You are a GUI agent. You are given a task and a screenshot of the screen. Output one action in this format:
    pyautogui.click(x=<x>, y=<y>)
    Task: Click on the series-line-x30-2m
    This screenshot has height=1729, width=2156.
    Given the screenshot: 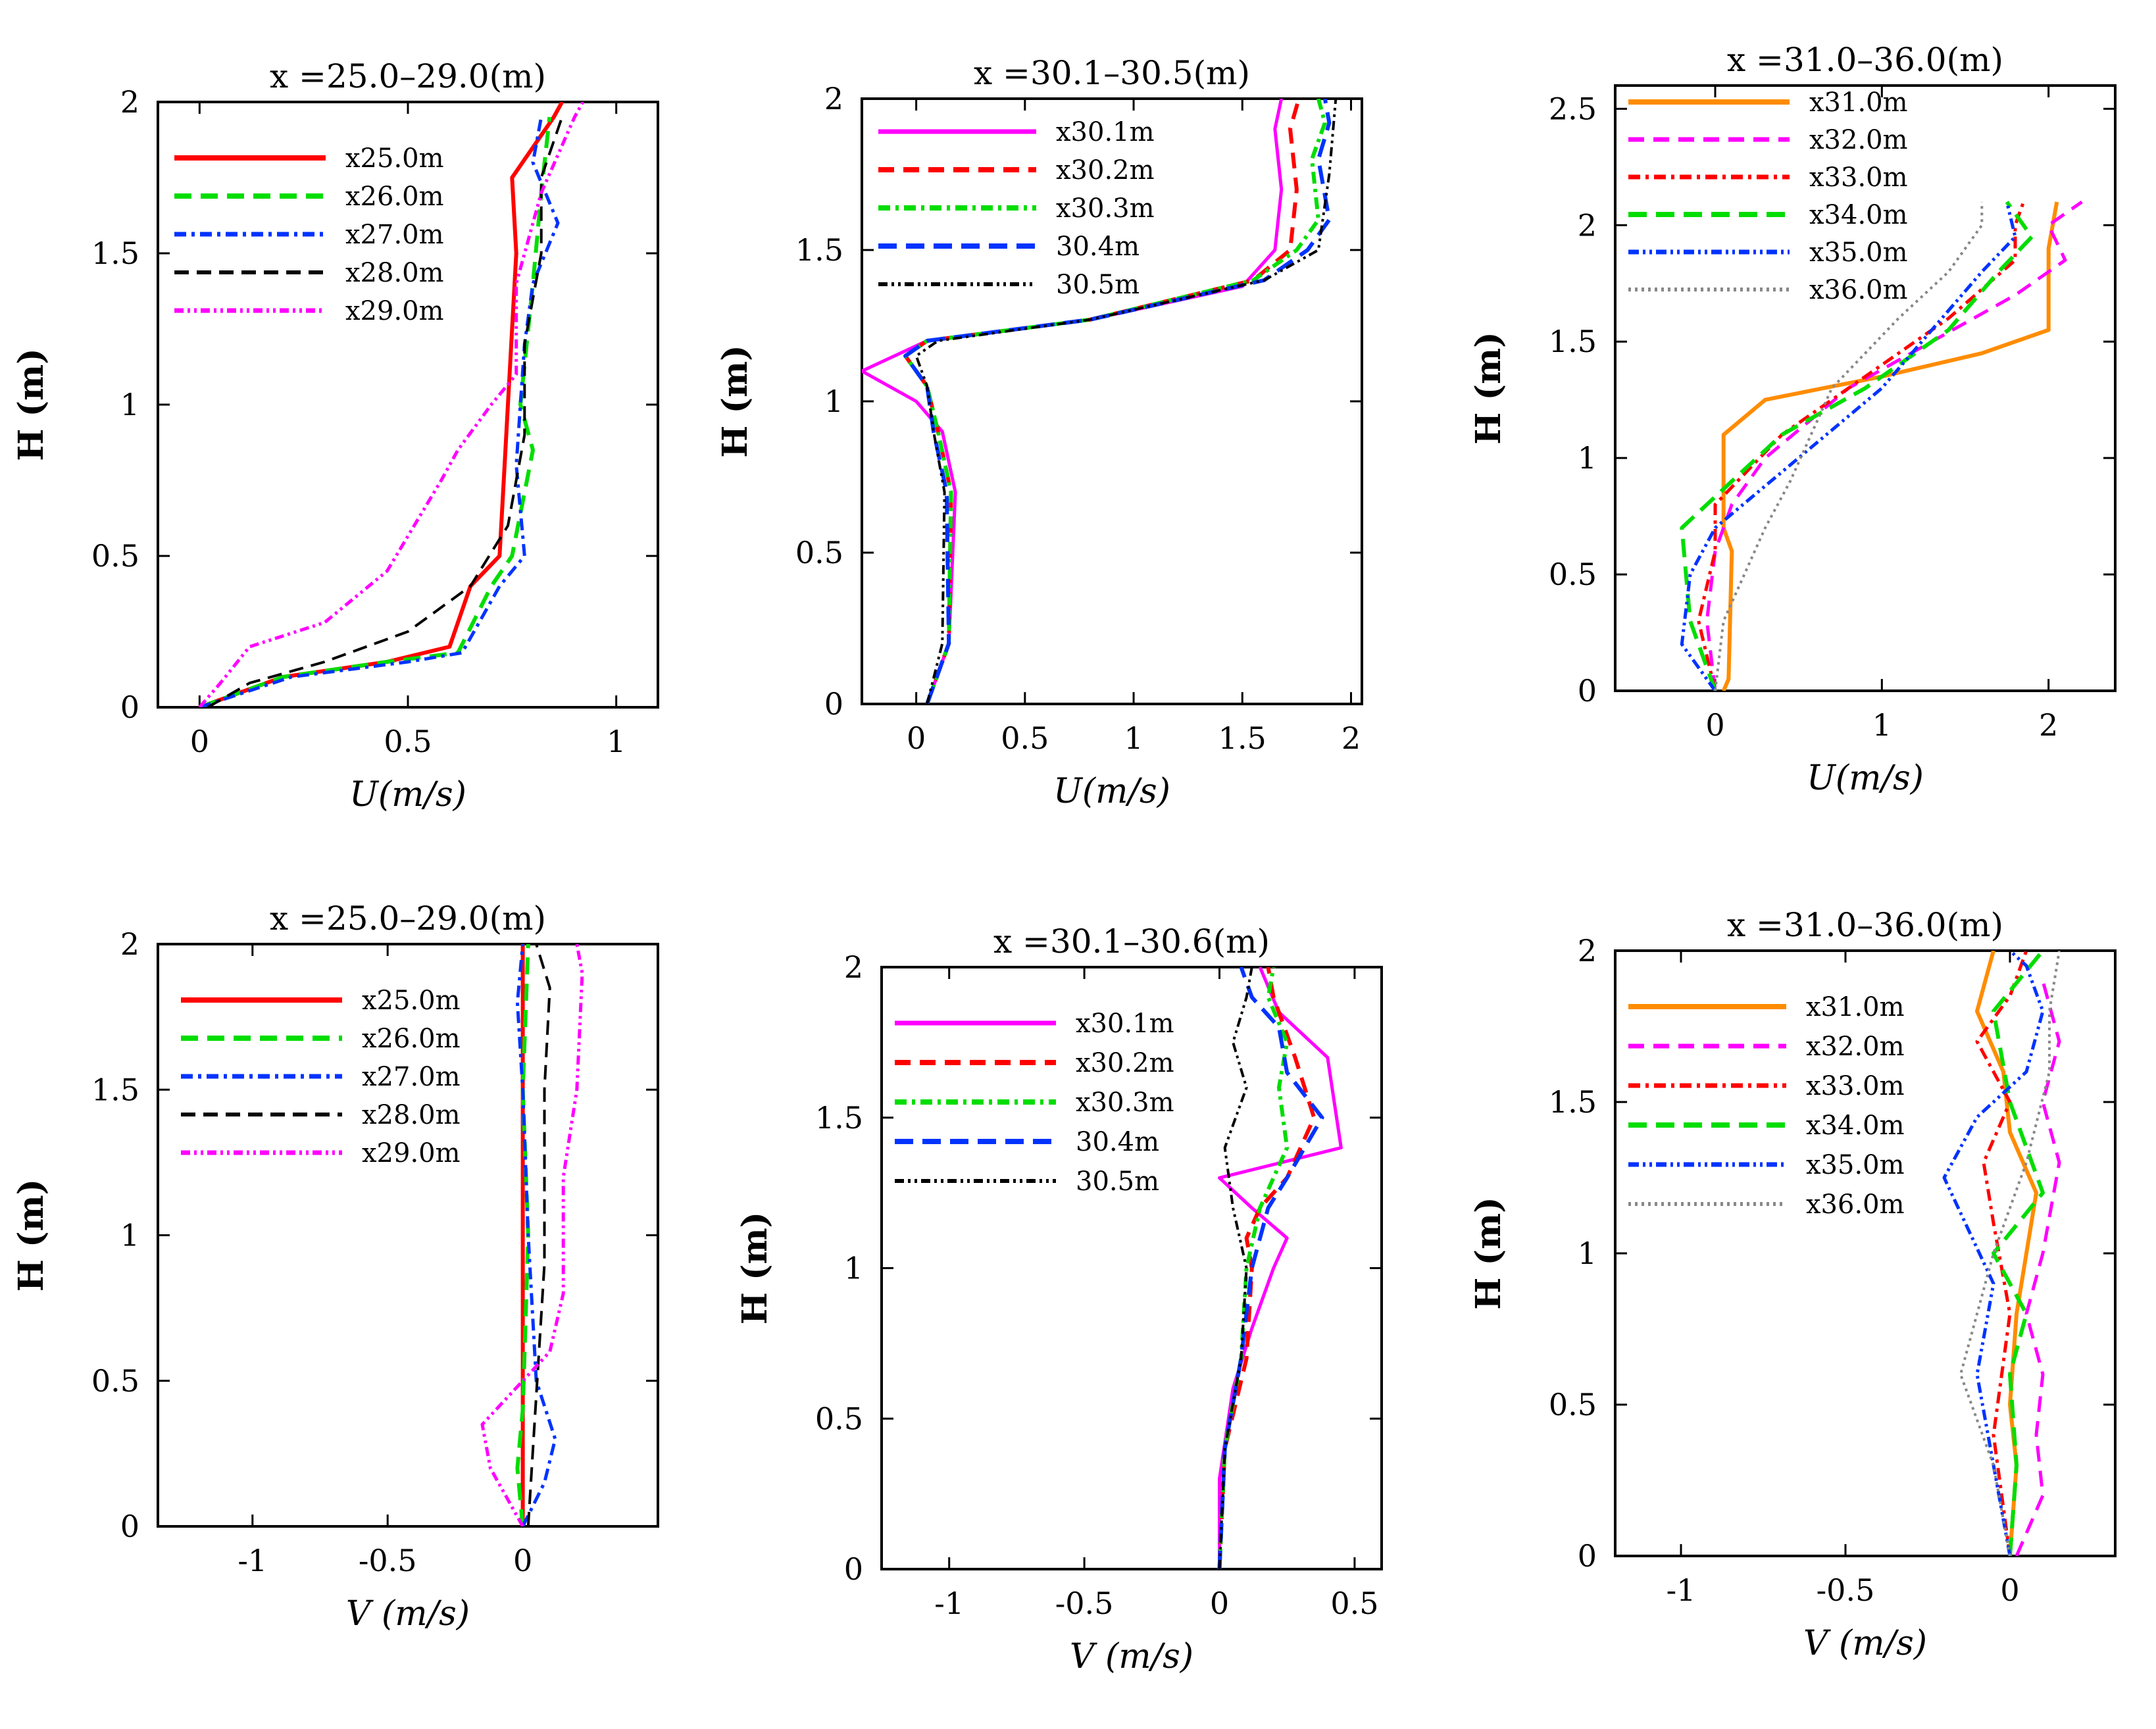 What is the action you would take?
    pyautogui.click(x=1266, y=1268)
    